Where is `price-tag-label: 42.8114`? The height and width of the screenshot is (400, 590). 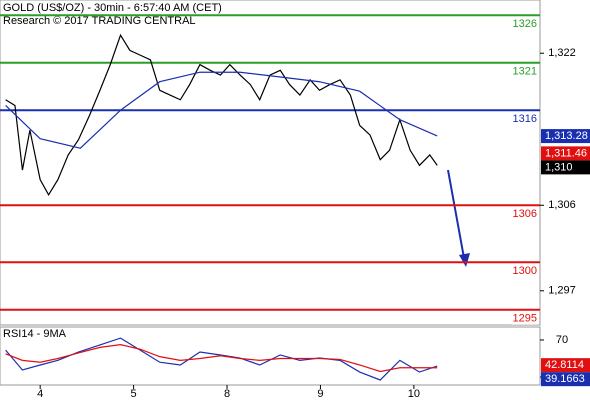
price-tag-label: 42.8114 is located at coordinates (564, 365).